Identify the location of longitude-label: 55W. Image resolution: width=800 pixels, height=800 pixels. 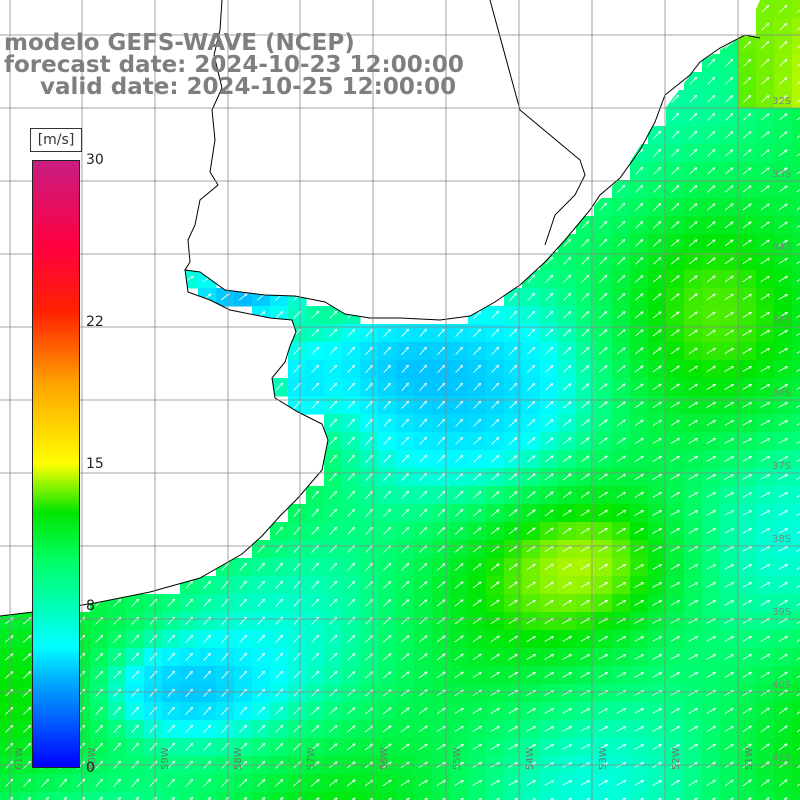
(457, 758).